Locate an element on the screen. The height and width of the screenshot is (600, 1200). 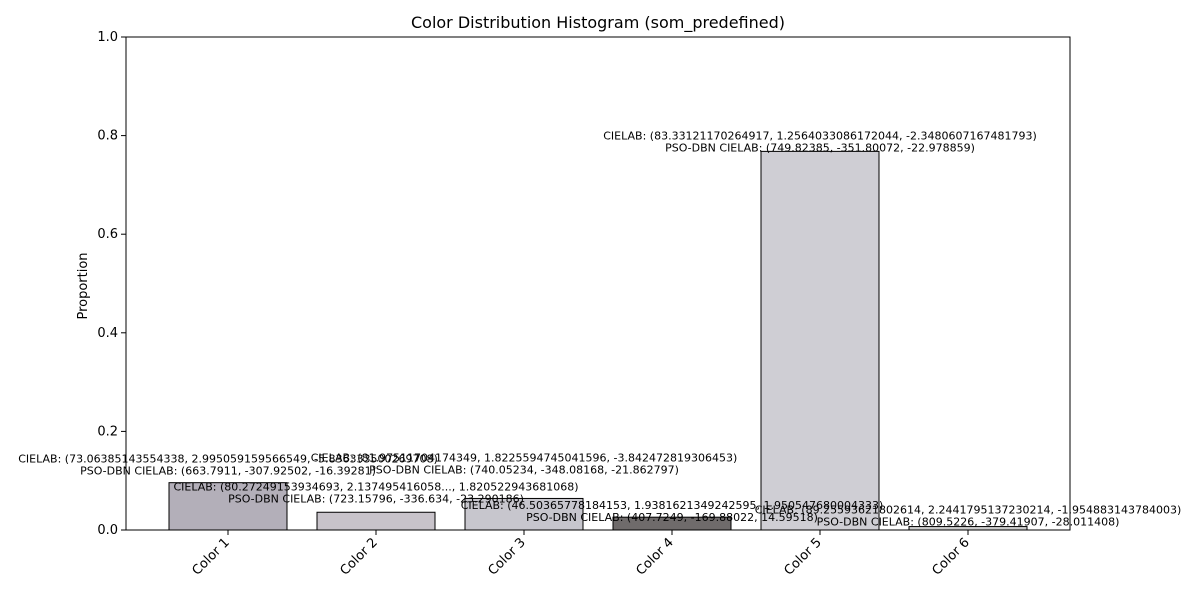
y-tick-label: 0.0 is located at coordinates (107, 530).